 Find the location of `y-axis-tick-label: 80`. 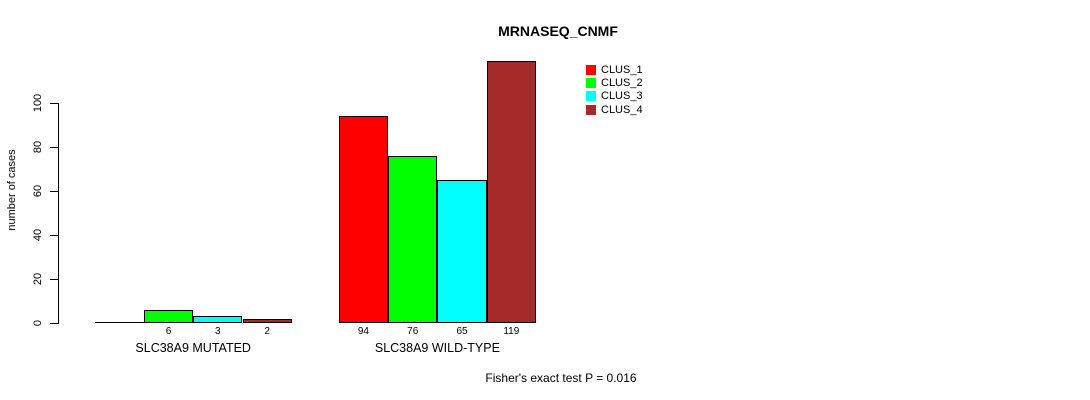

y-axis-tick-label: 80 is located at coordinates (38, 147).